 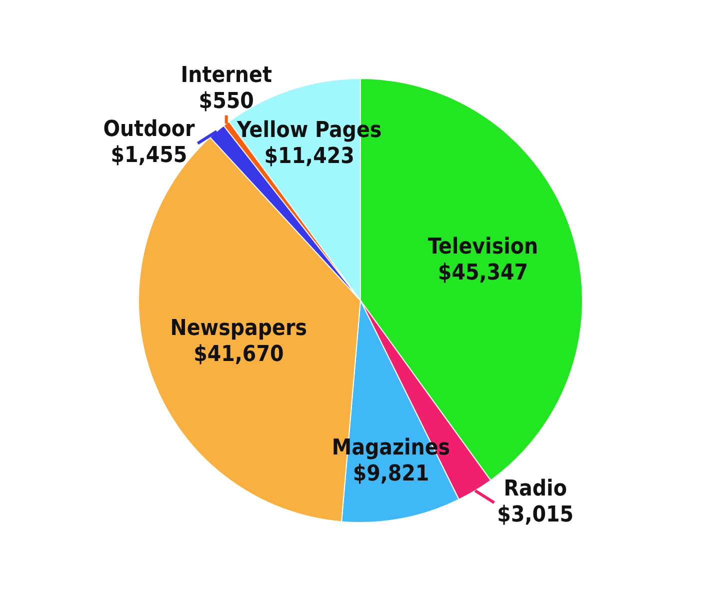 What do you see at coordinates (226, 101) in the screenshot?
I see `data-label: $550` at bounding box center [226, 101].